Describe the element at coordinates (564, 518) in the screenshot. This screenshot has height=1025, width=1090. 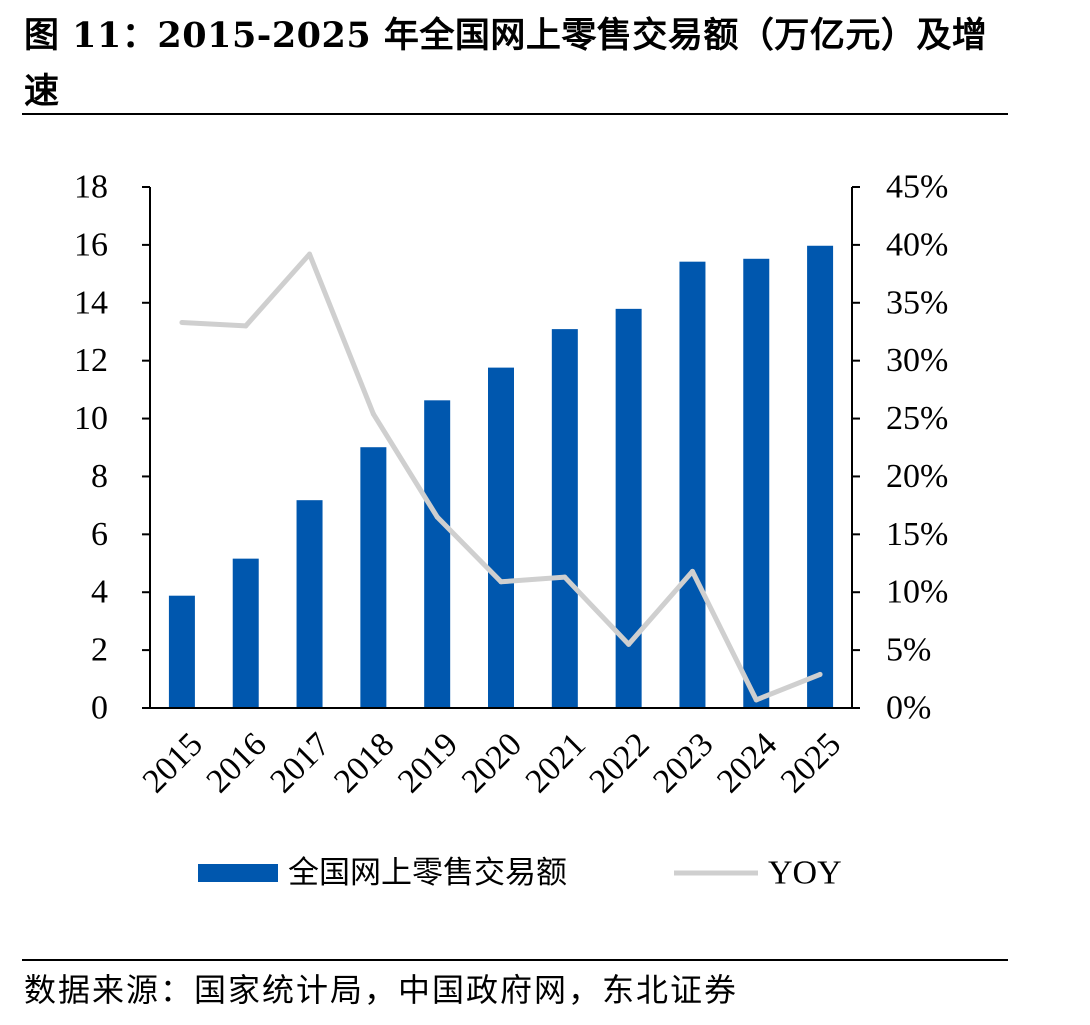
I see `bar-2021` at that location.